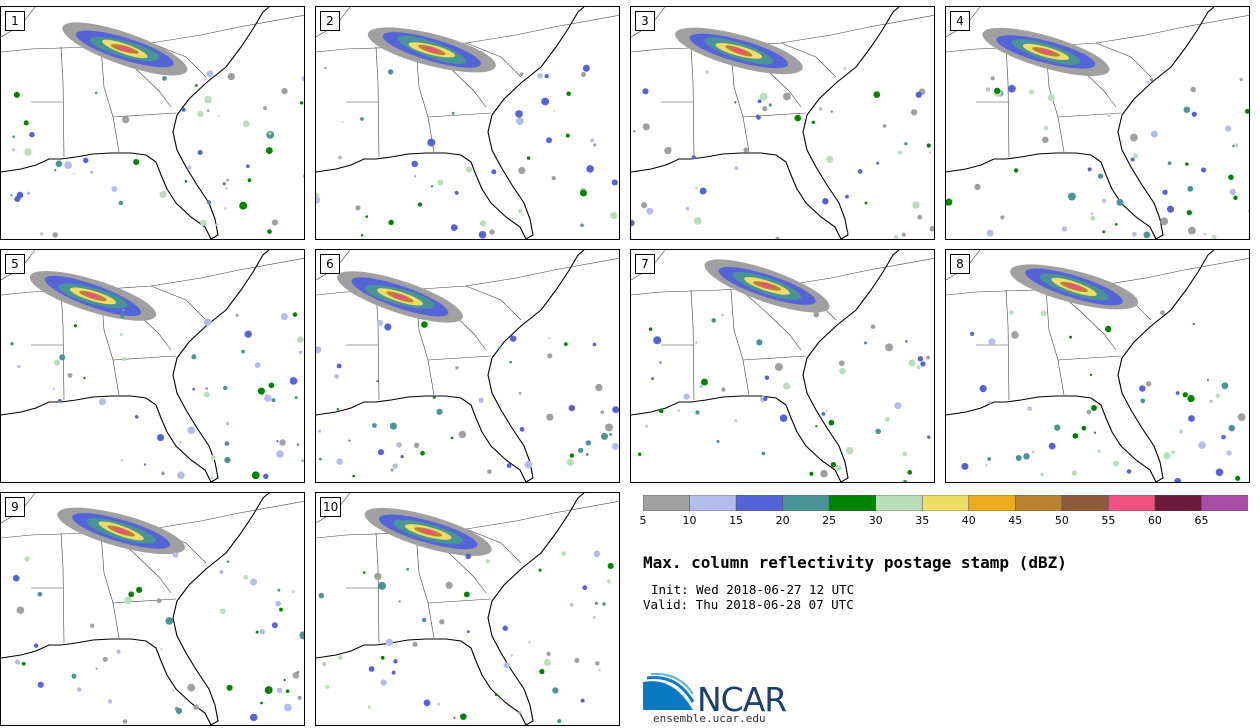  What do you see at coordinates (152, 366) in the screenshot?
I see `member-panel-5: 5` at bounding box center [152, 366].